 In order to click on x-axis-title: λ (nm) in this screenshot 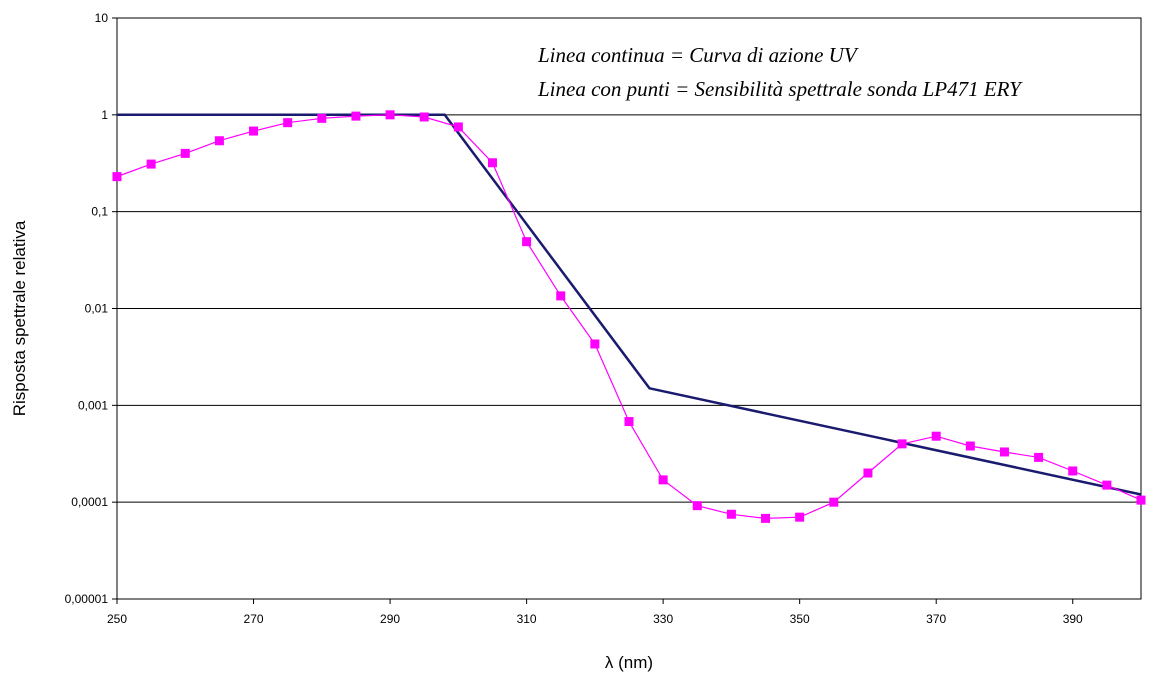, I will do `click(629, 662)`.